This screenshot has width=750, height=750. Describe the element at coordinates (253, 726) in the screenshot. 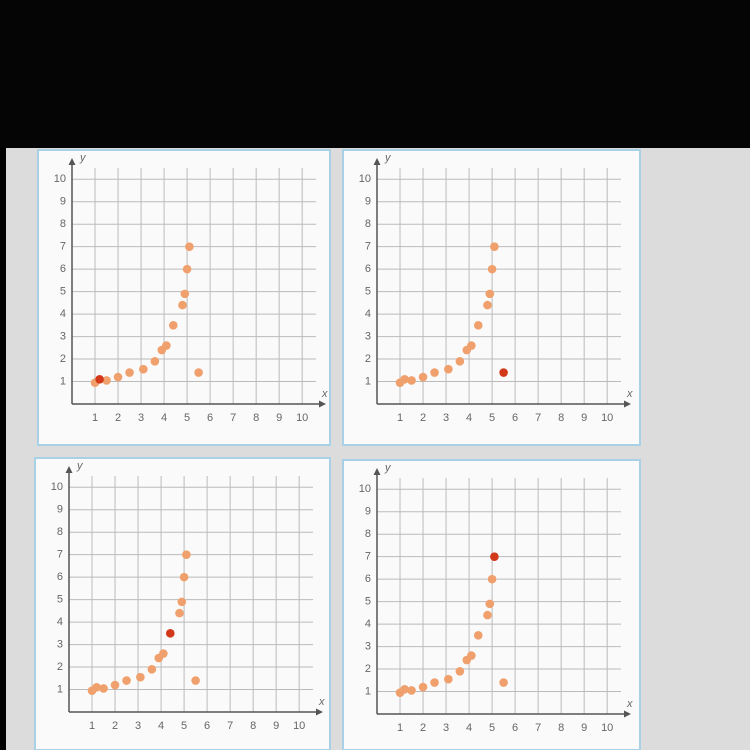

I see `x-tick-label: 8` at that location.